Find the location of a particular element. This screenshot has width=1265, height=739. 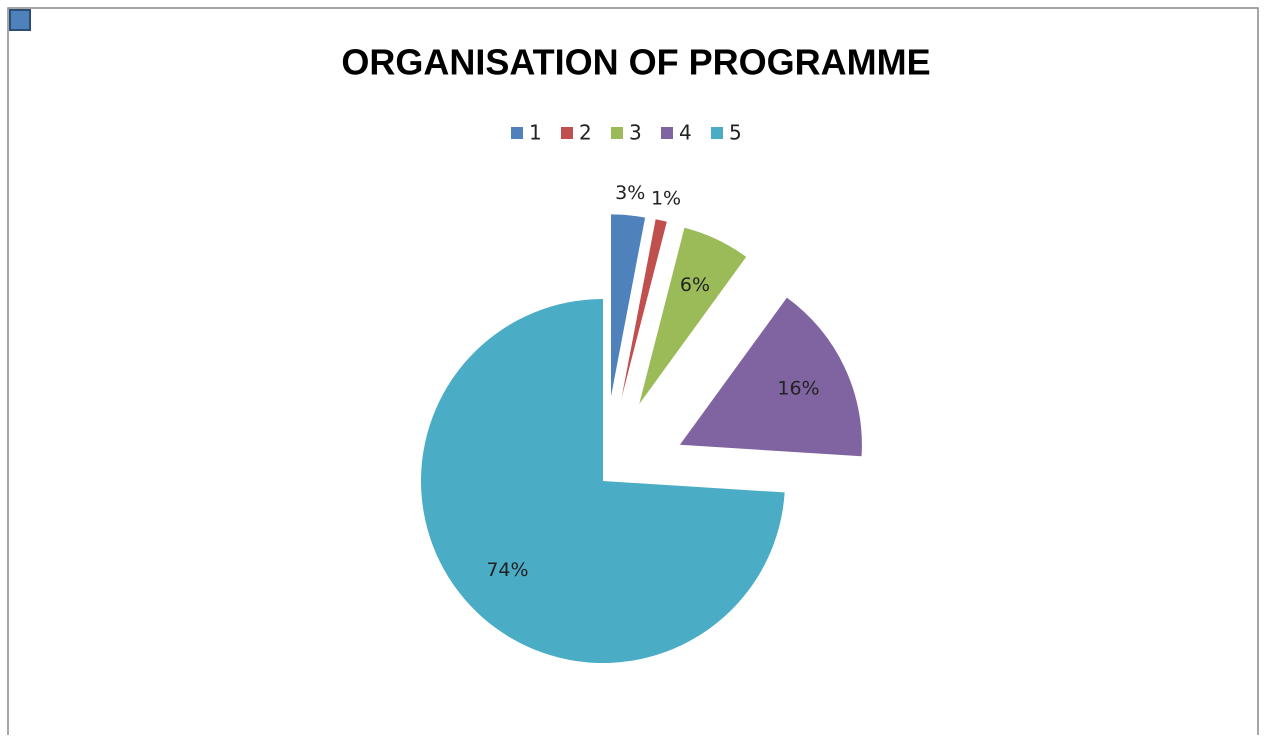

data-label: 74% is located at coordinates (507, 570).